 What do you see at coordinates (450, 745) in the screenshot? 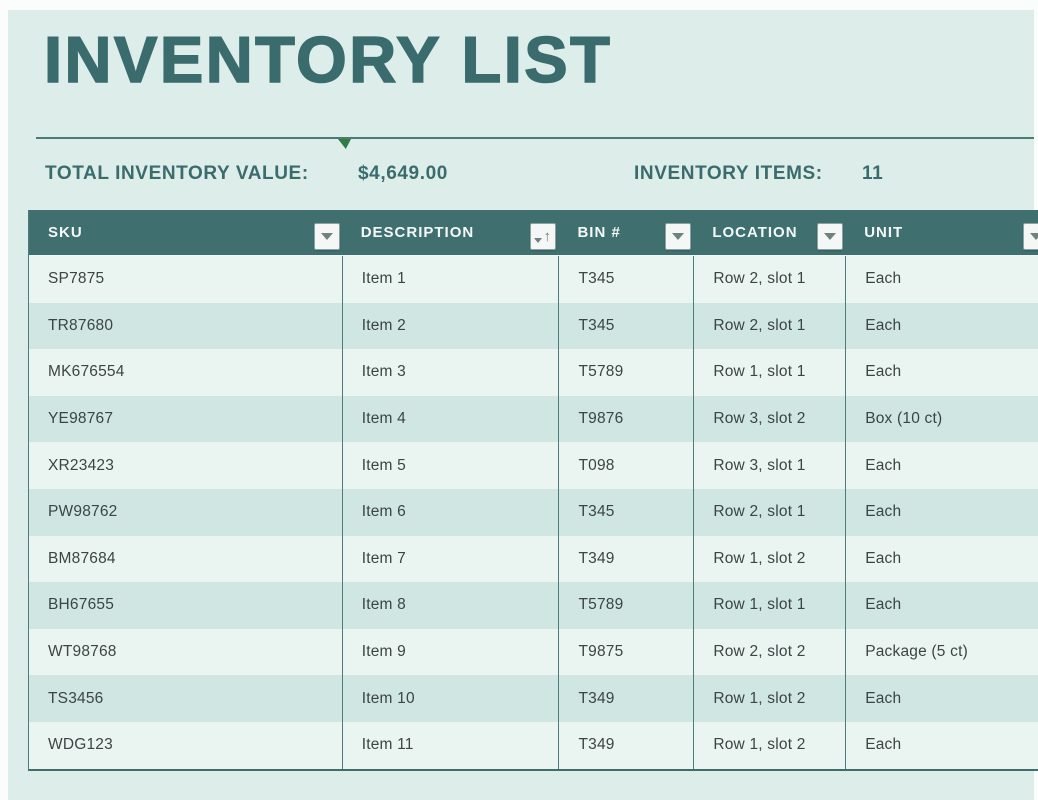
I see `cell-description: Item 11` at bounding box center [450, 745].